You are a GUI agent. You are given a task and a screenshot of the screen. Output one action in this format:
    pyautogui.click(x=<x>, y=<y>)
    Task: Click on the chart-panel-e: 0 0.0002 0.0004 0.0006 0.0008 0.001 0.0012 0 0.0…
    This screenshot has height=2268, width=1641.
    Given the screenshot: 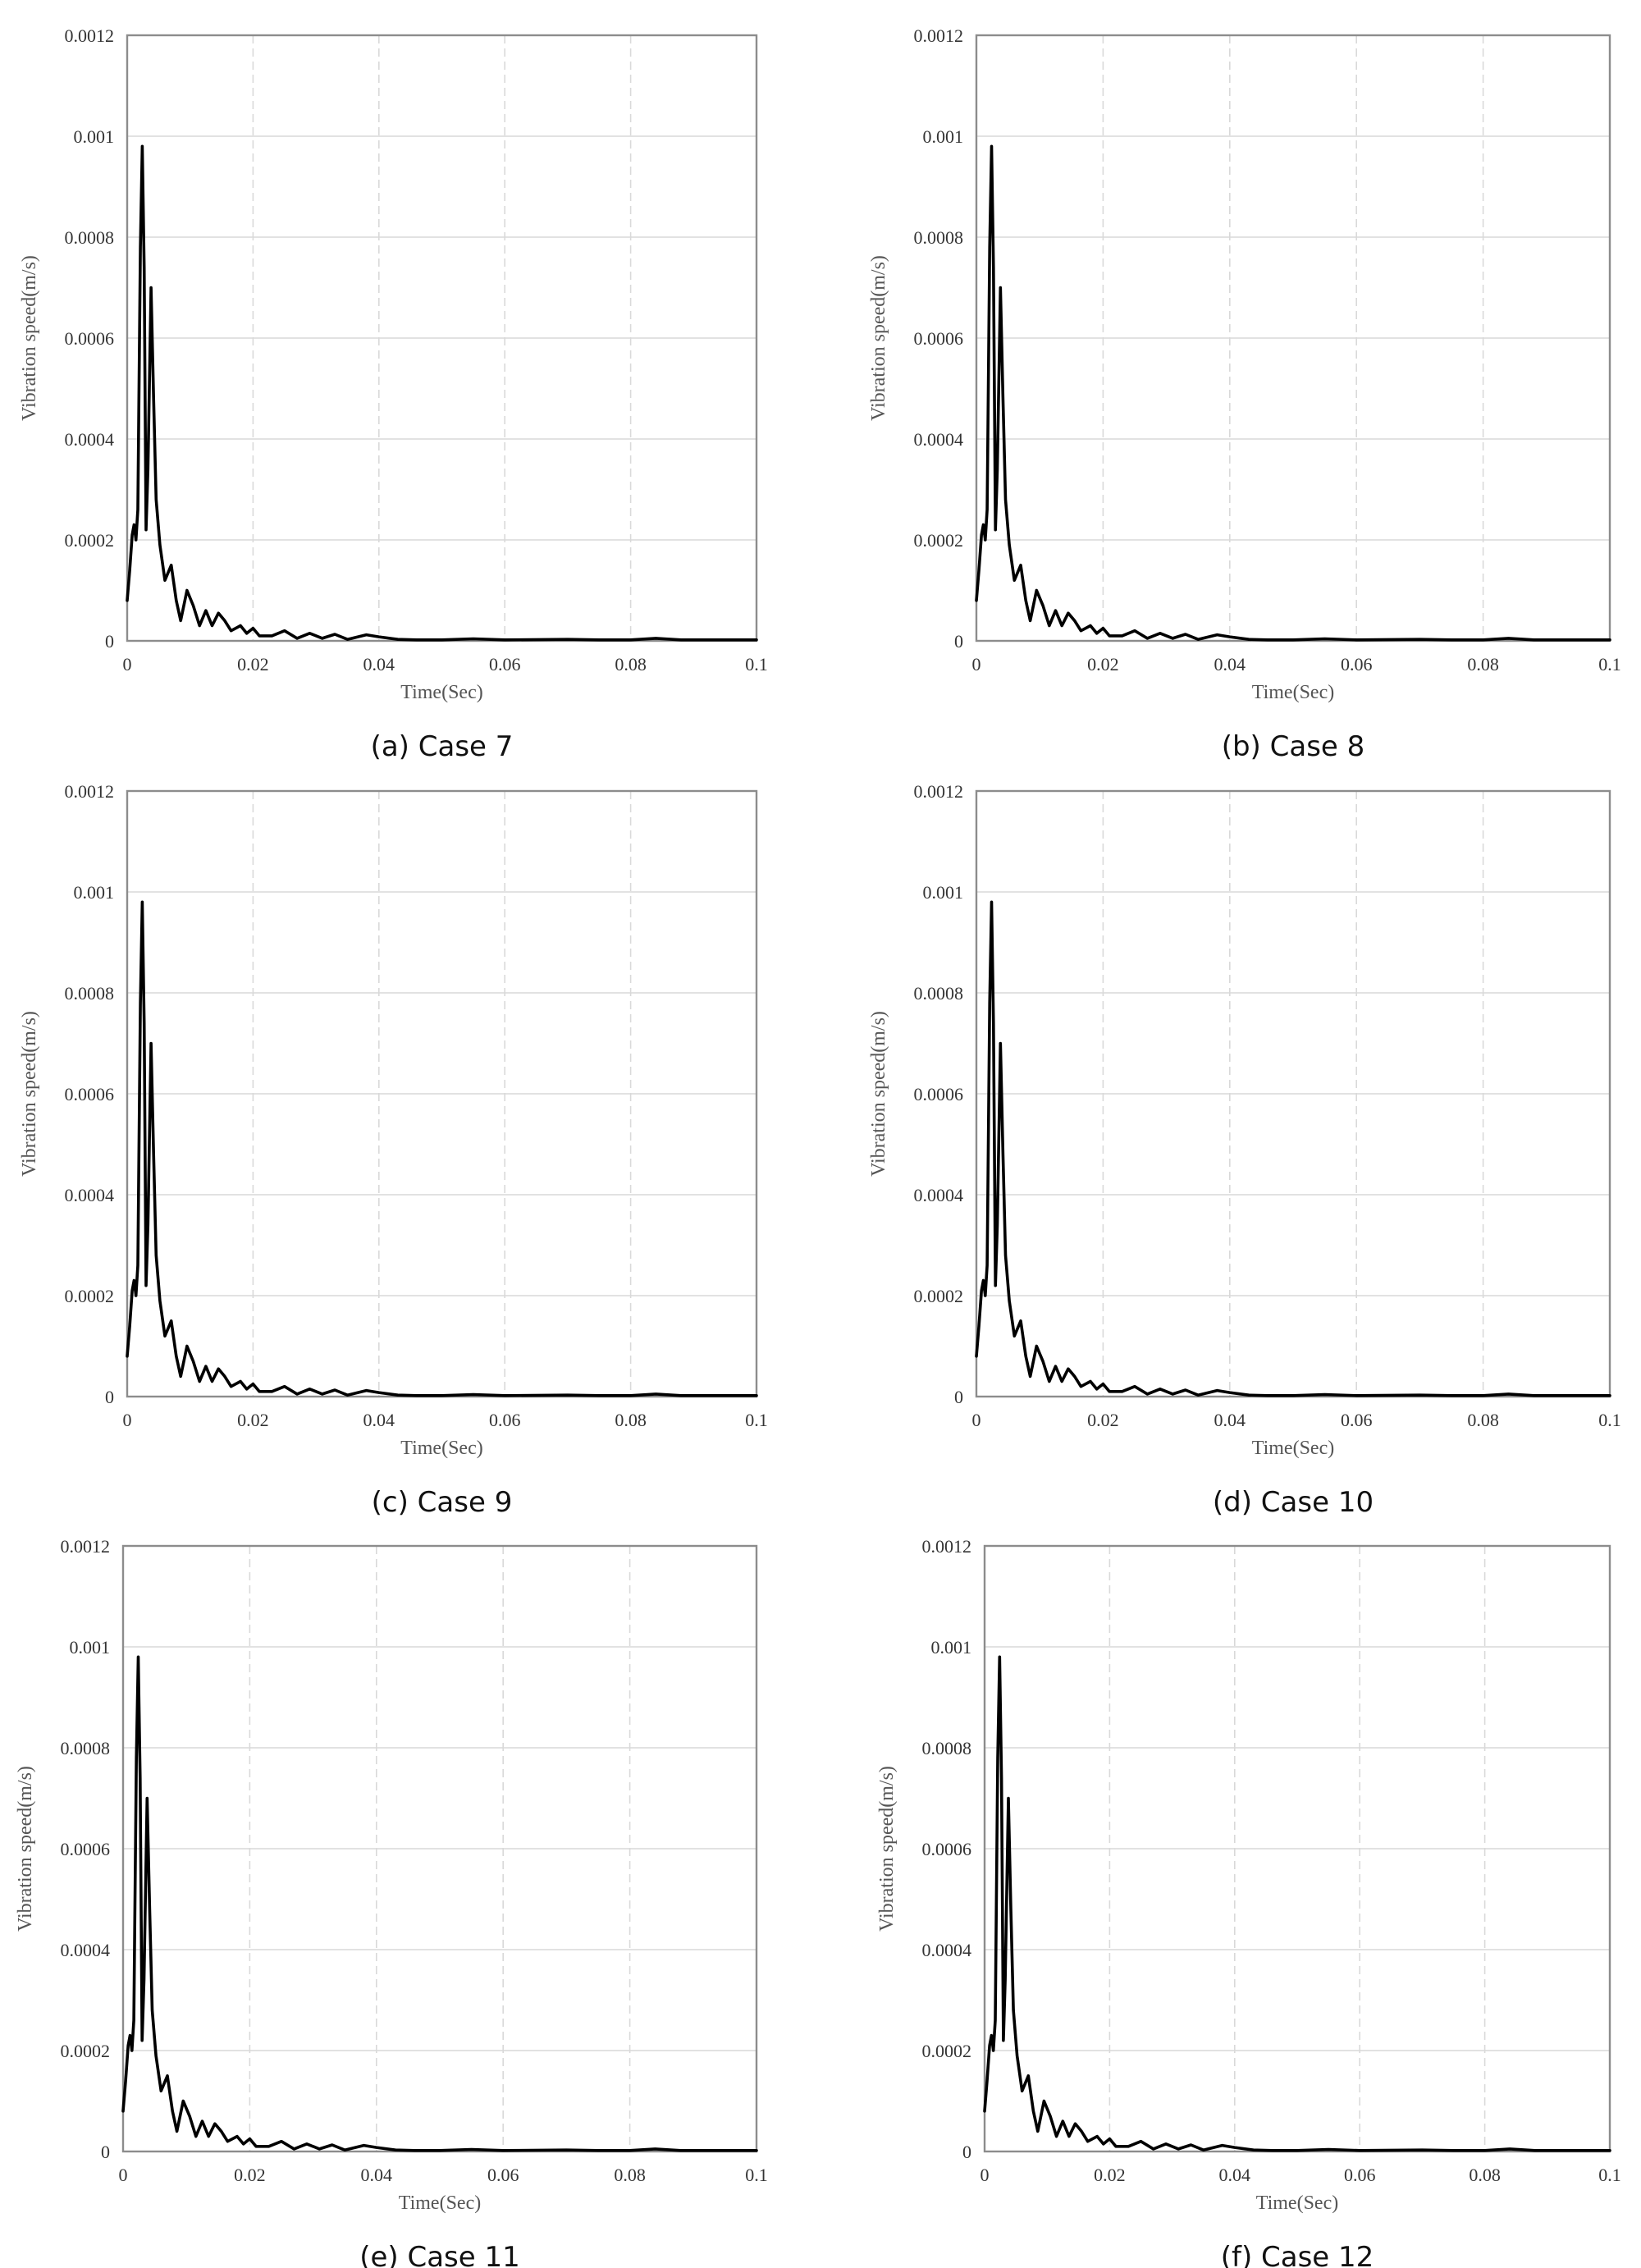 What is the action you would take?
    pyautogui.click(x=391, y=1902)
    